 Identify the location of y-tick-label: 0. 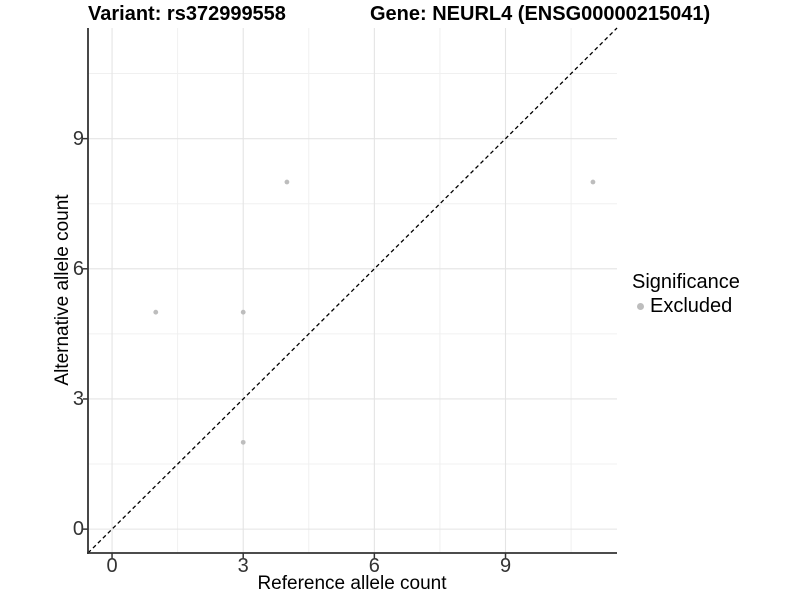
(78, 529).